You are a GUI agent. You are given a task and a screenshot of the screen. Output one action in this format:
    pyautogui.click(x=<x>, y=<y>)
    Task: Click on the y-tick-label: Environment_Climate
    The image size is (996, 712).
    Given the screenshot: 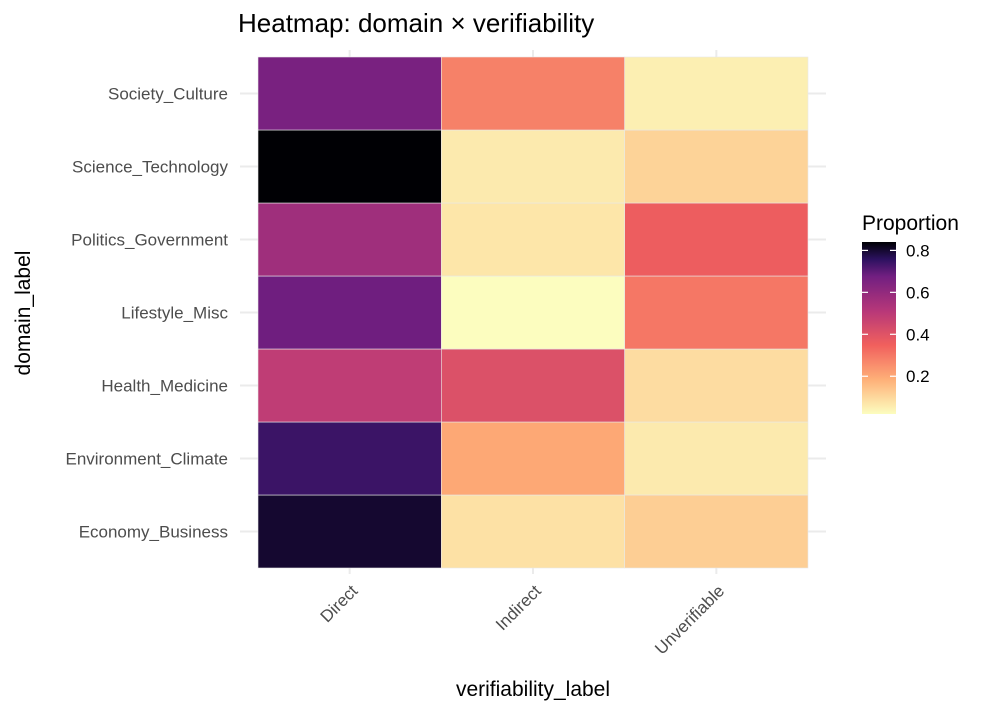 What is the action you would take?
    pyautogui.click(x=146, y=459)
    